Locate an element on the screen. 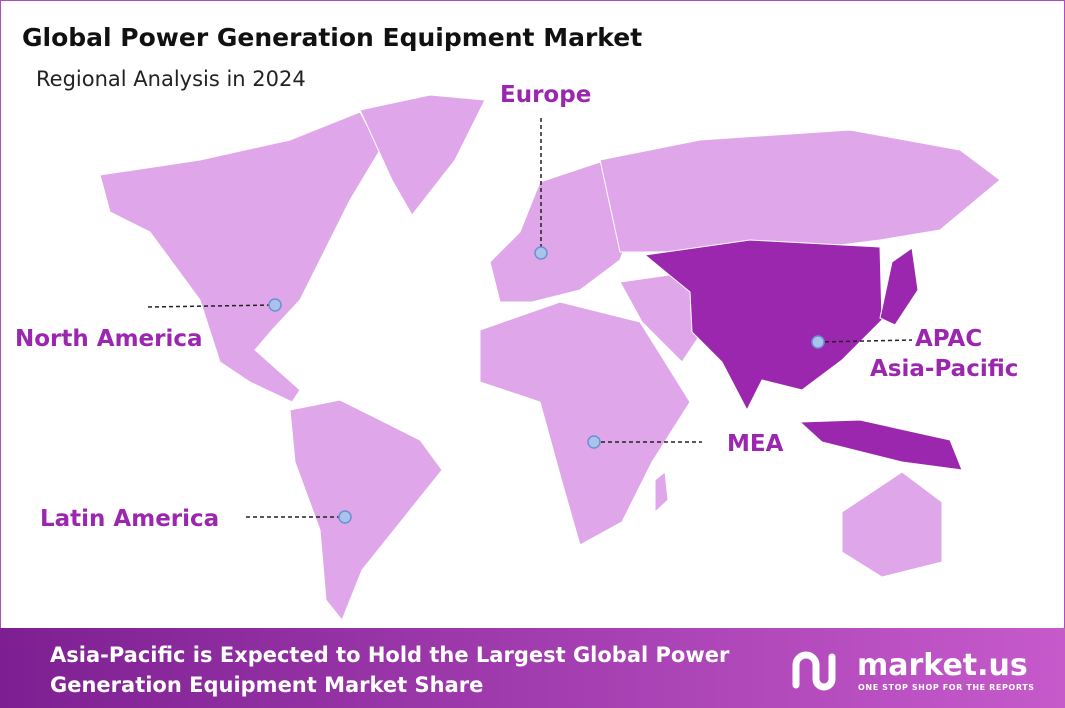 The width and height of the screenshot is (1065, 708). region-label: North America is located at coordinates (109, 339).